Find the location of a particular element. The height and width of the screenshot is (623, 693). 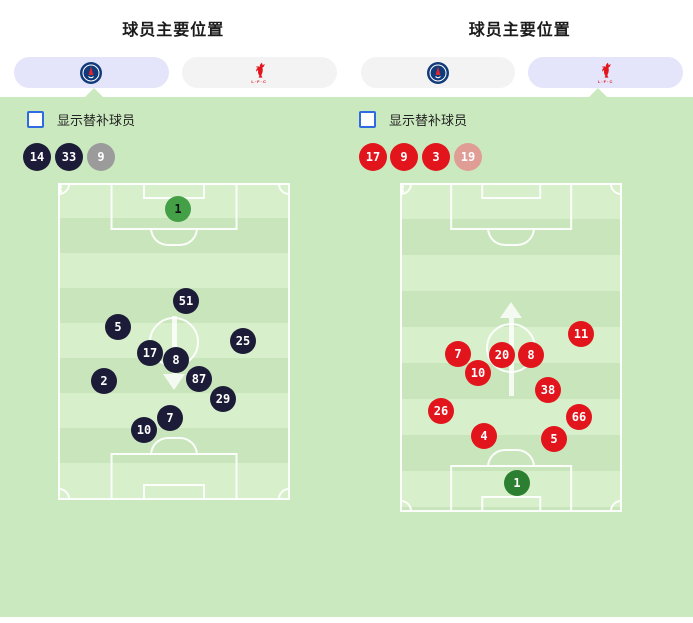

player-marker: 11 is located at coordinates (581, 334).